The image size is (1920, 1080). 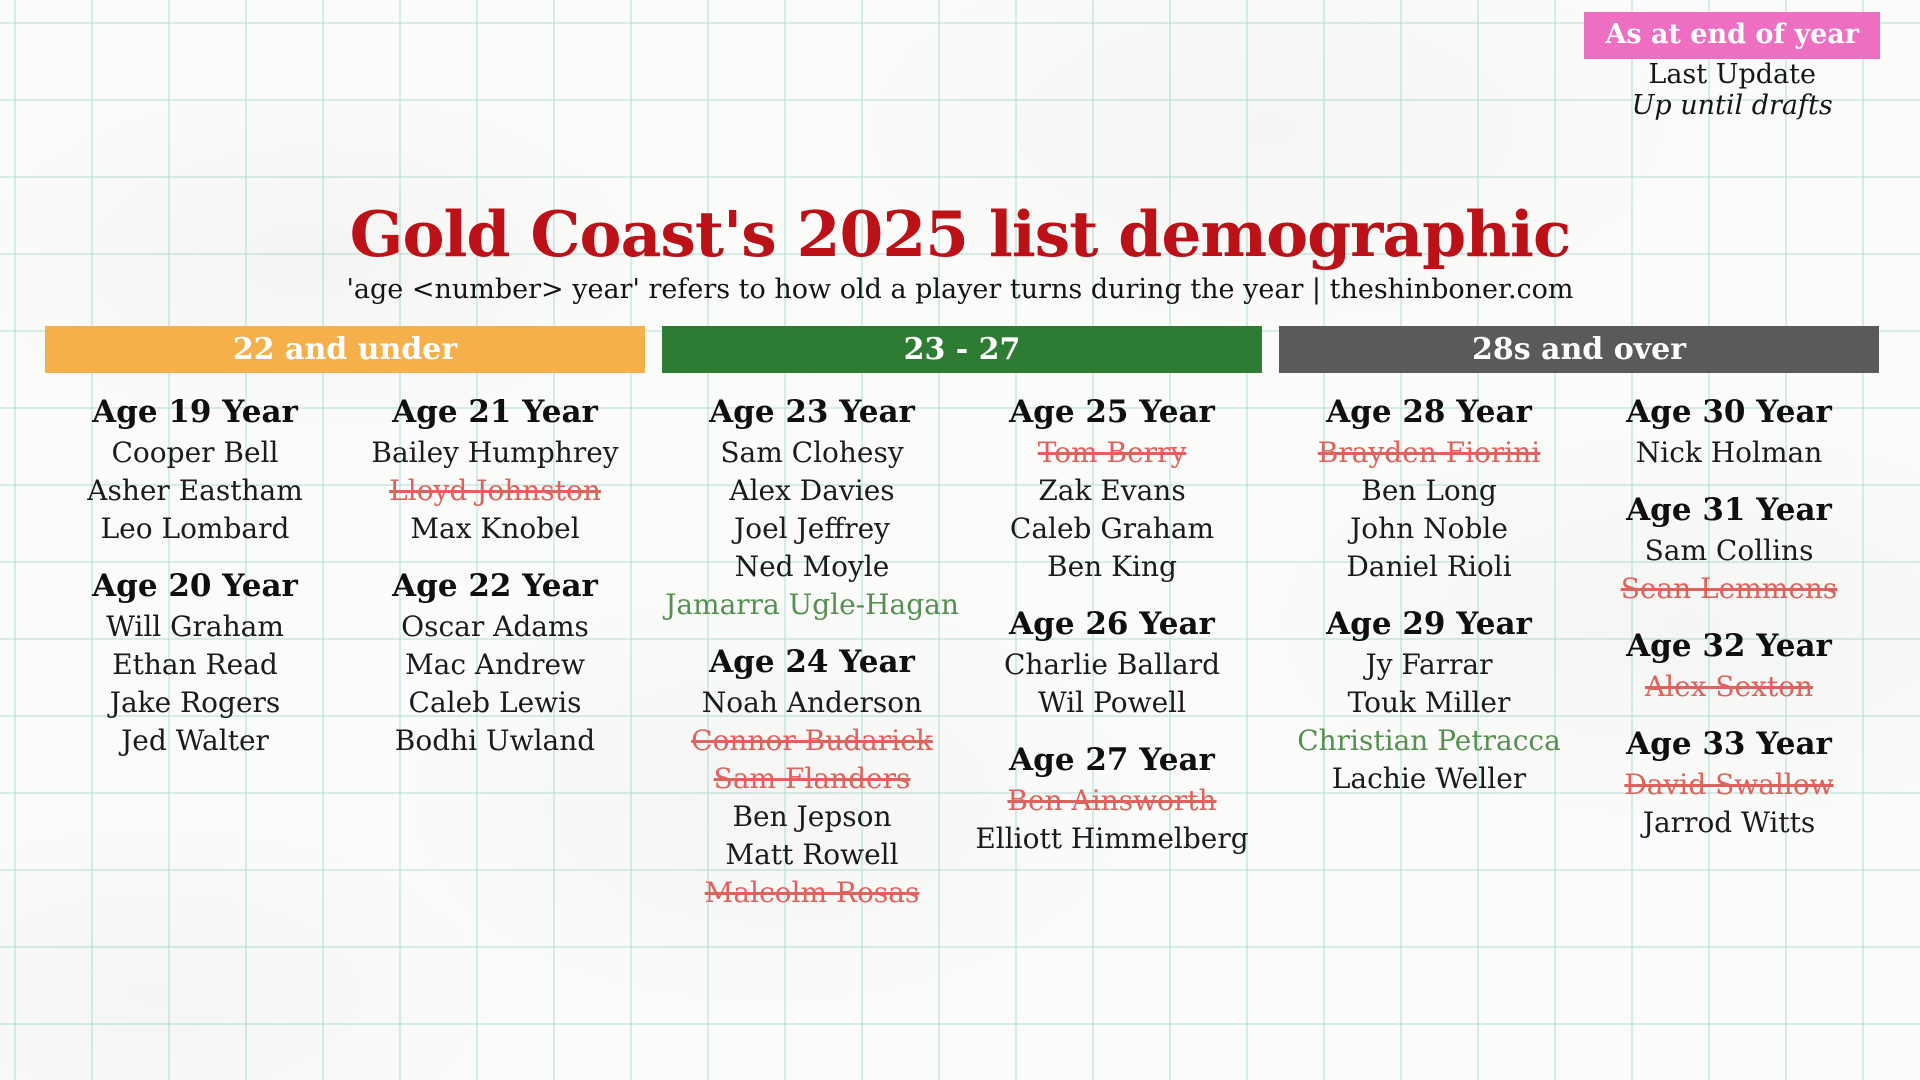 What do you see at coordinates (345, 349) in the screenshot?
I see `group-header-bar: 22 and under` at bounding box center [345, 349].